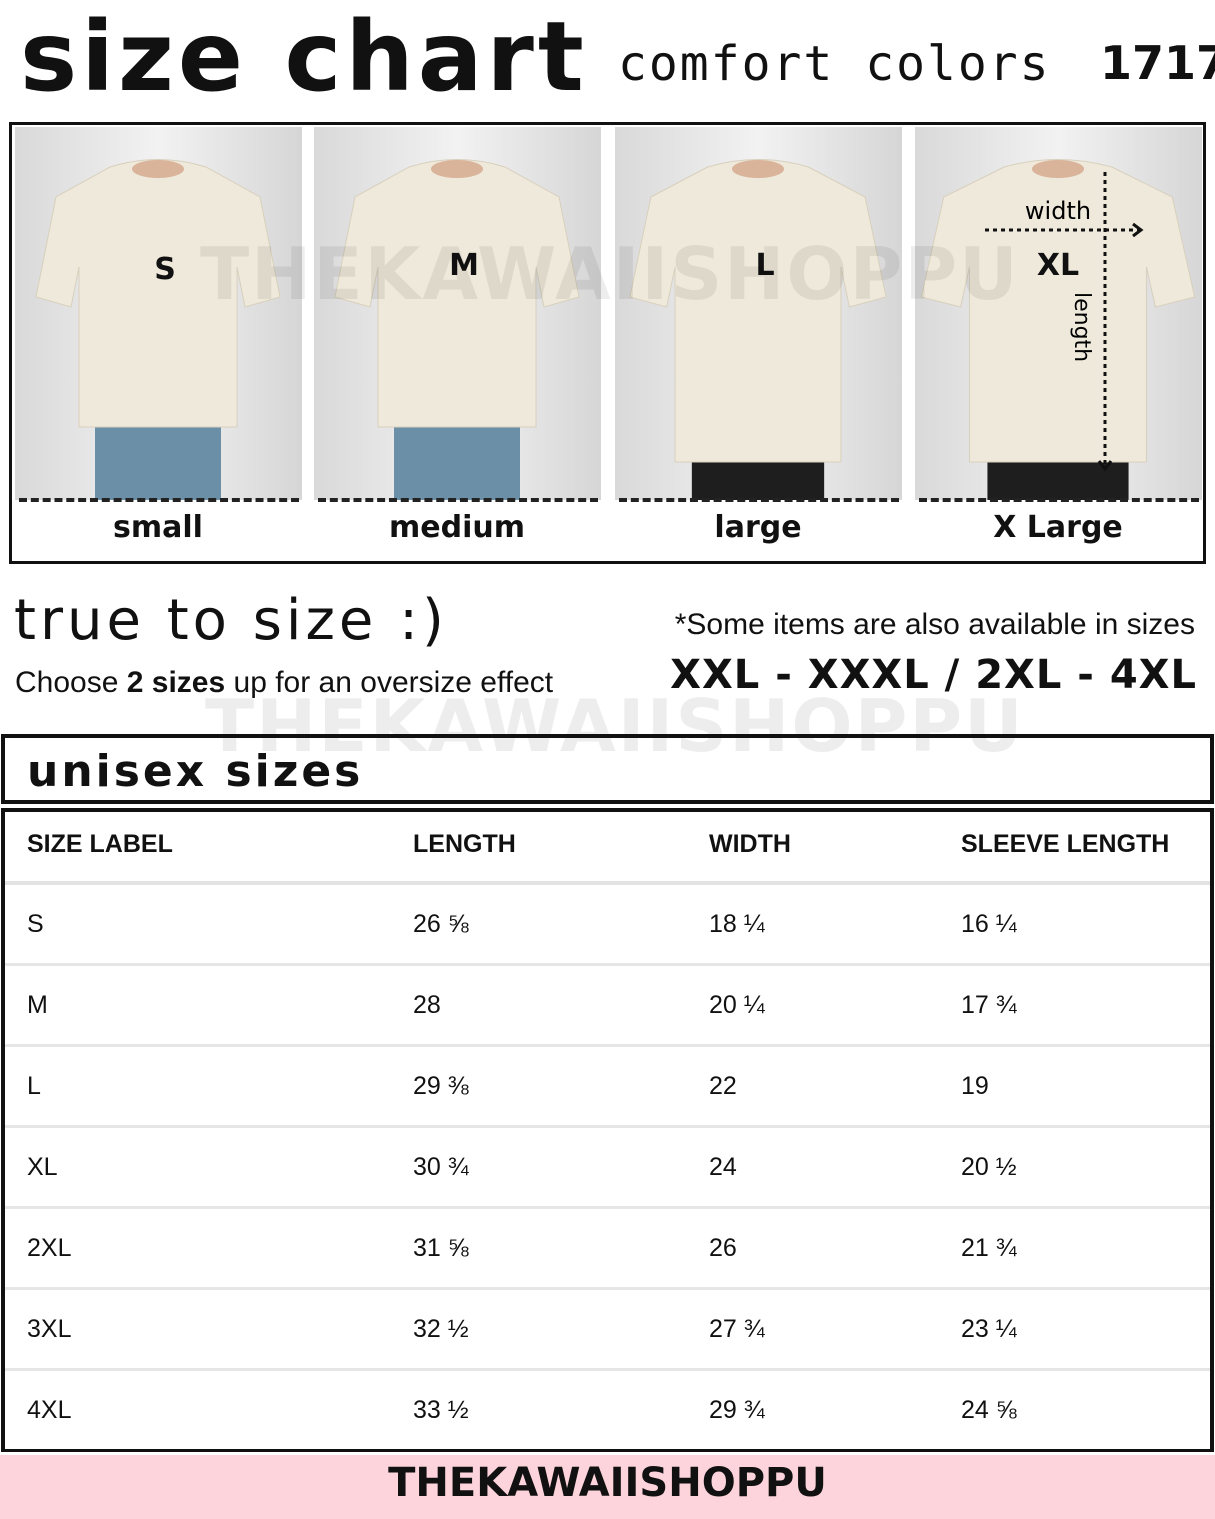 This screenshot has height=1519, width=1215. Describe the element at coordinates (464, 844) in the screenshot. I see `column-header: LENGTH` at that location.